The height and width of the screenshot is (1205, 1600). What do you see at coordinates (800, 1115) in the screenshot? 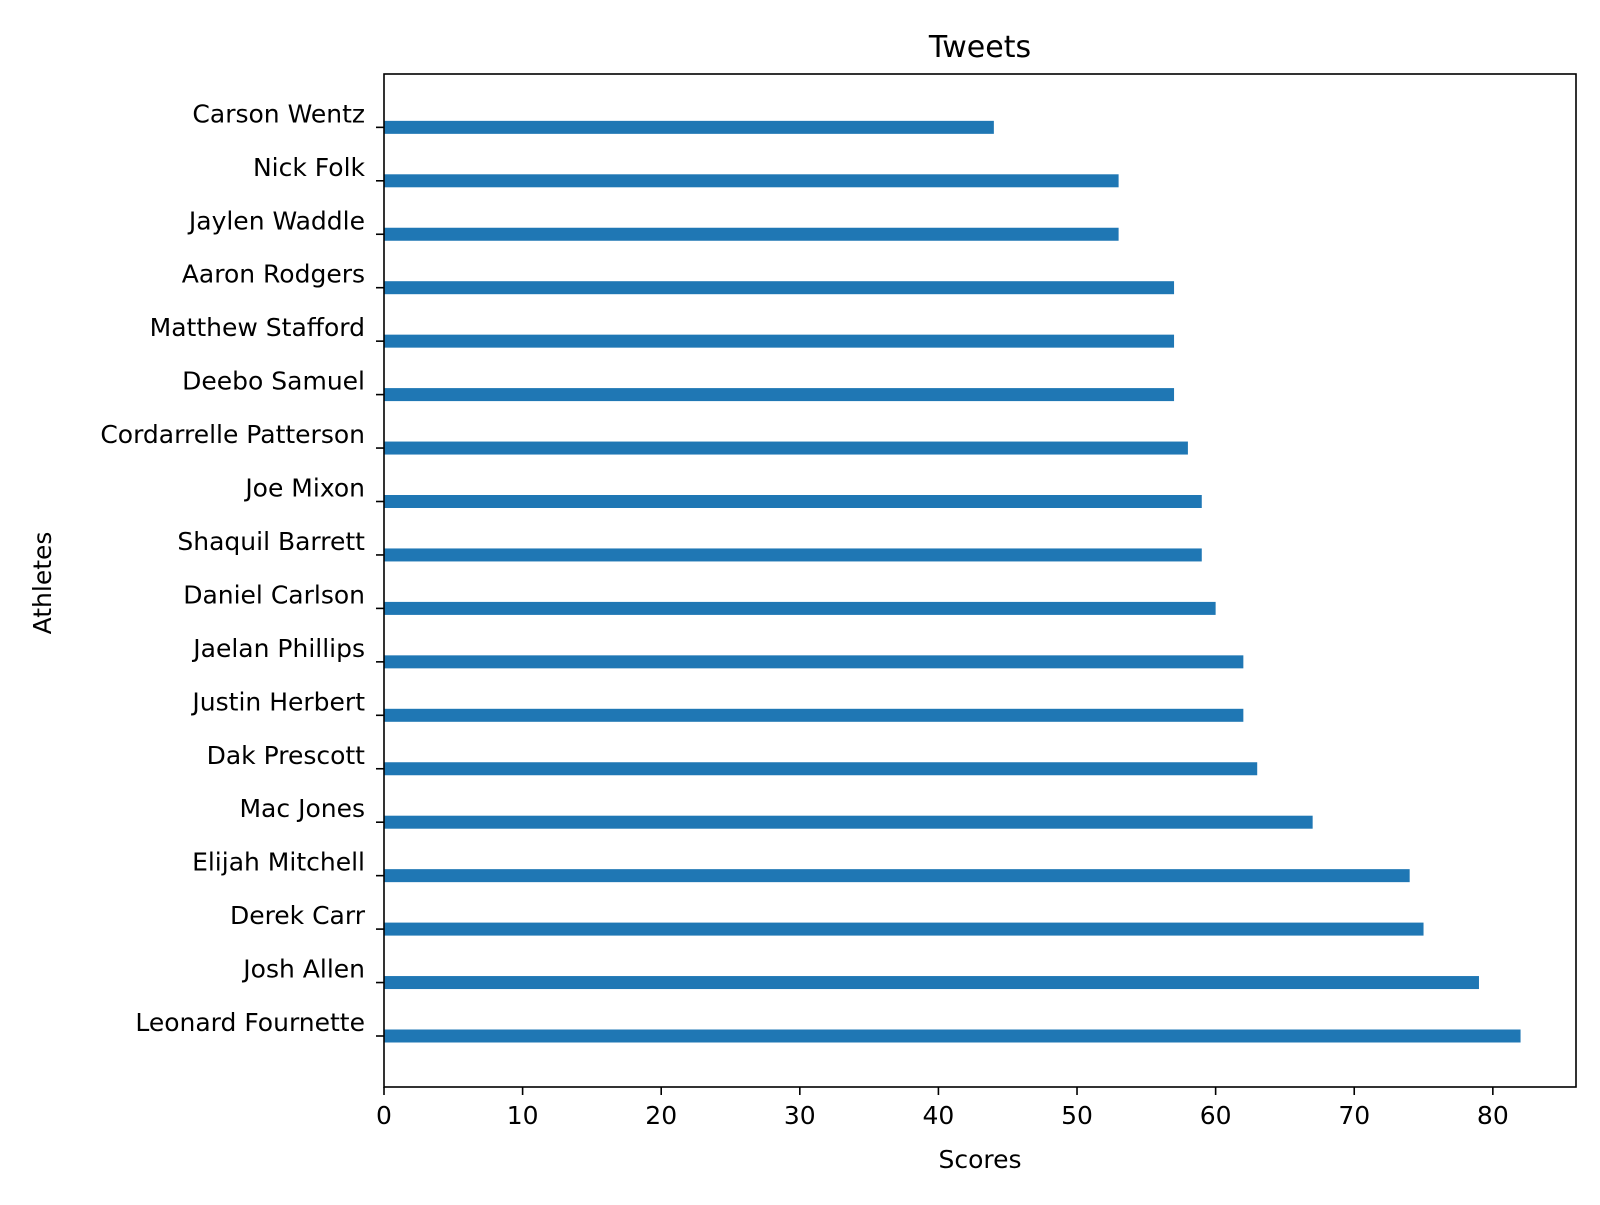
I see `x-tick-label-3: 30` at bounding box center [800, 1115].